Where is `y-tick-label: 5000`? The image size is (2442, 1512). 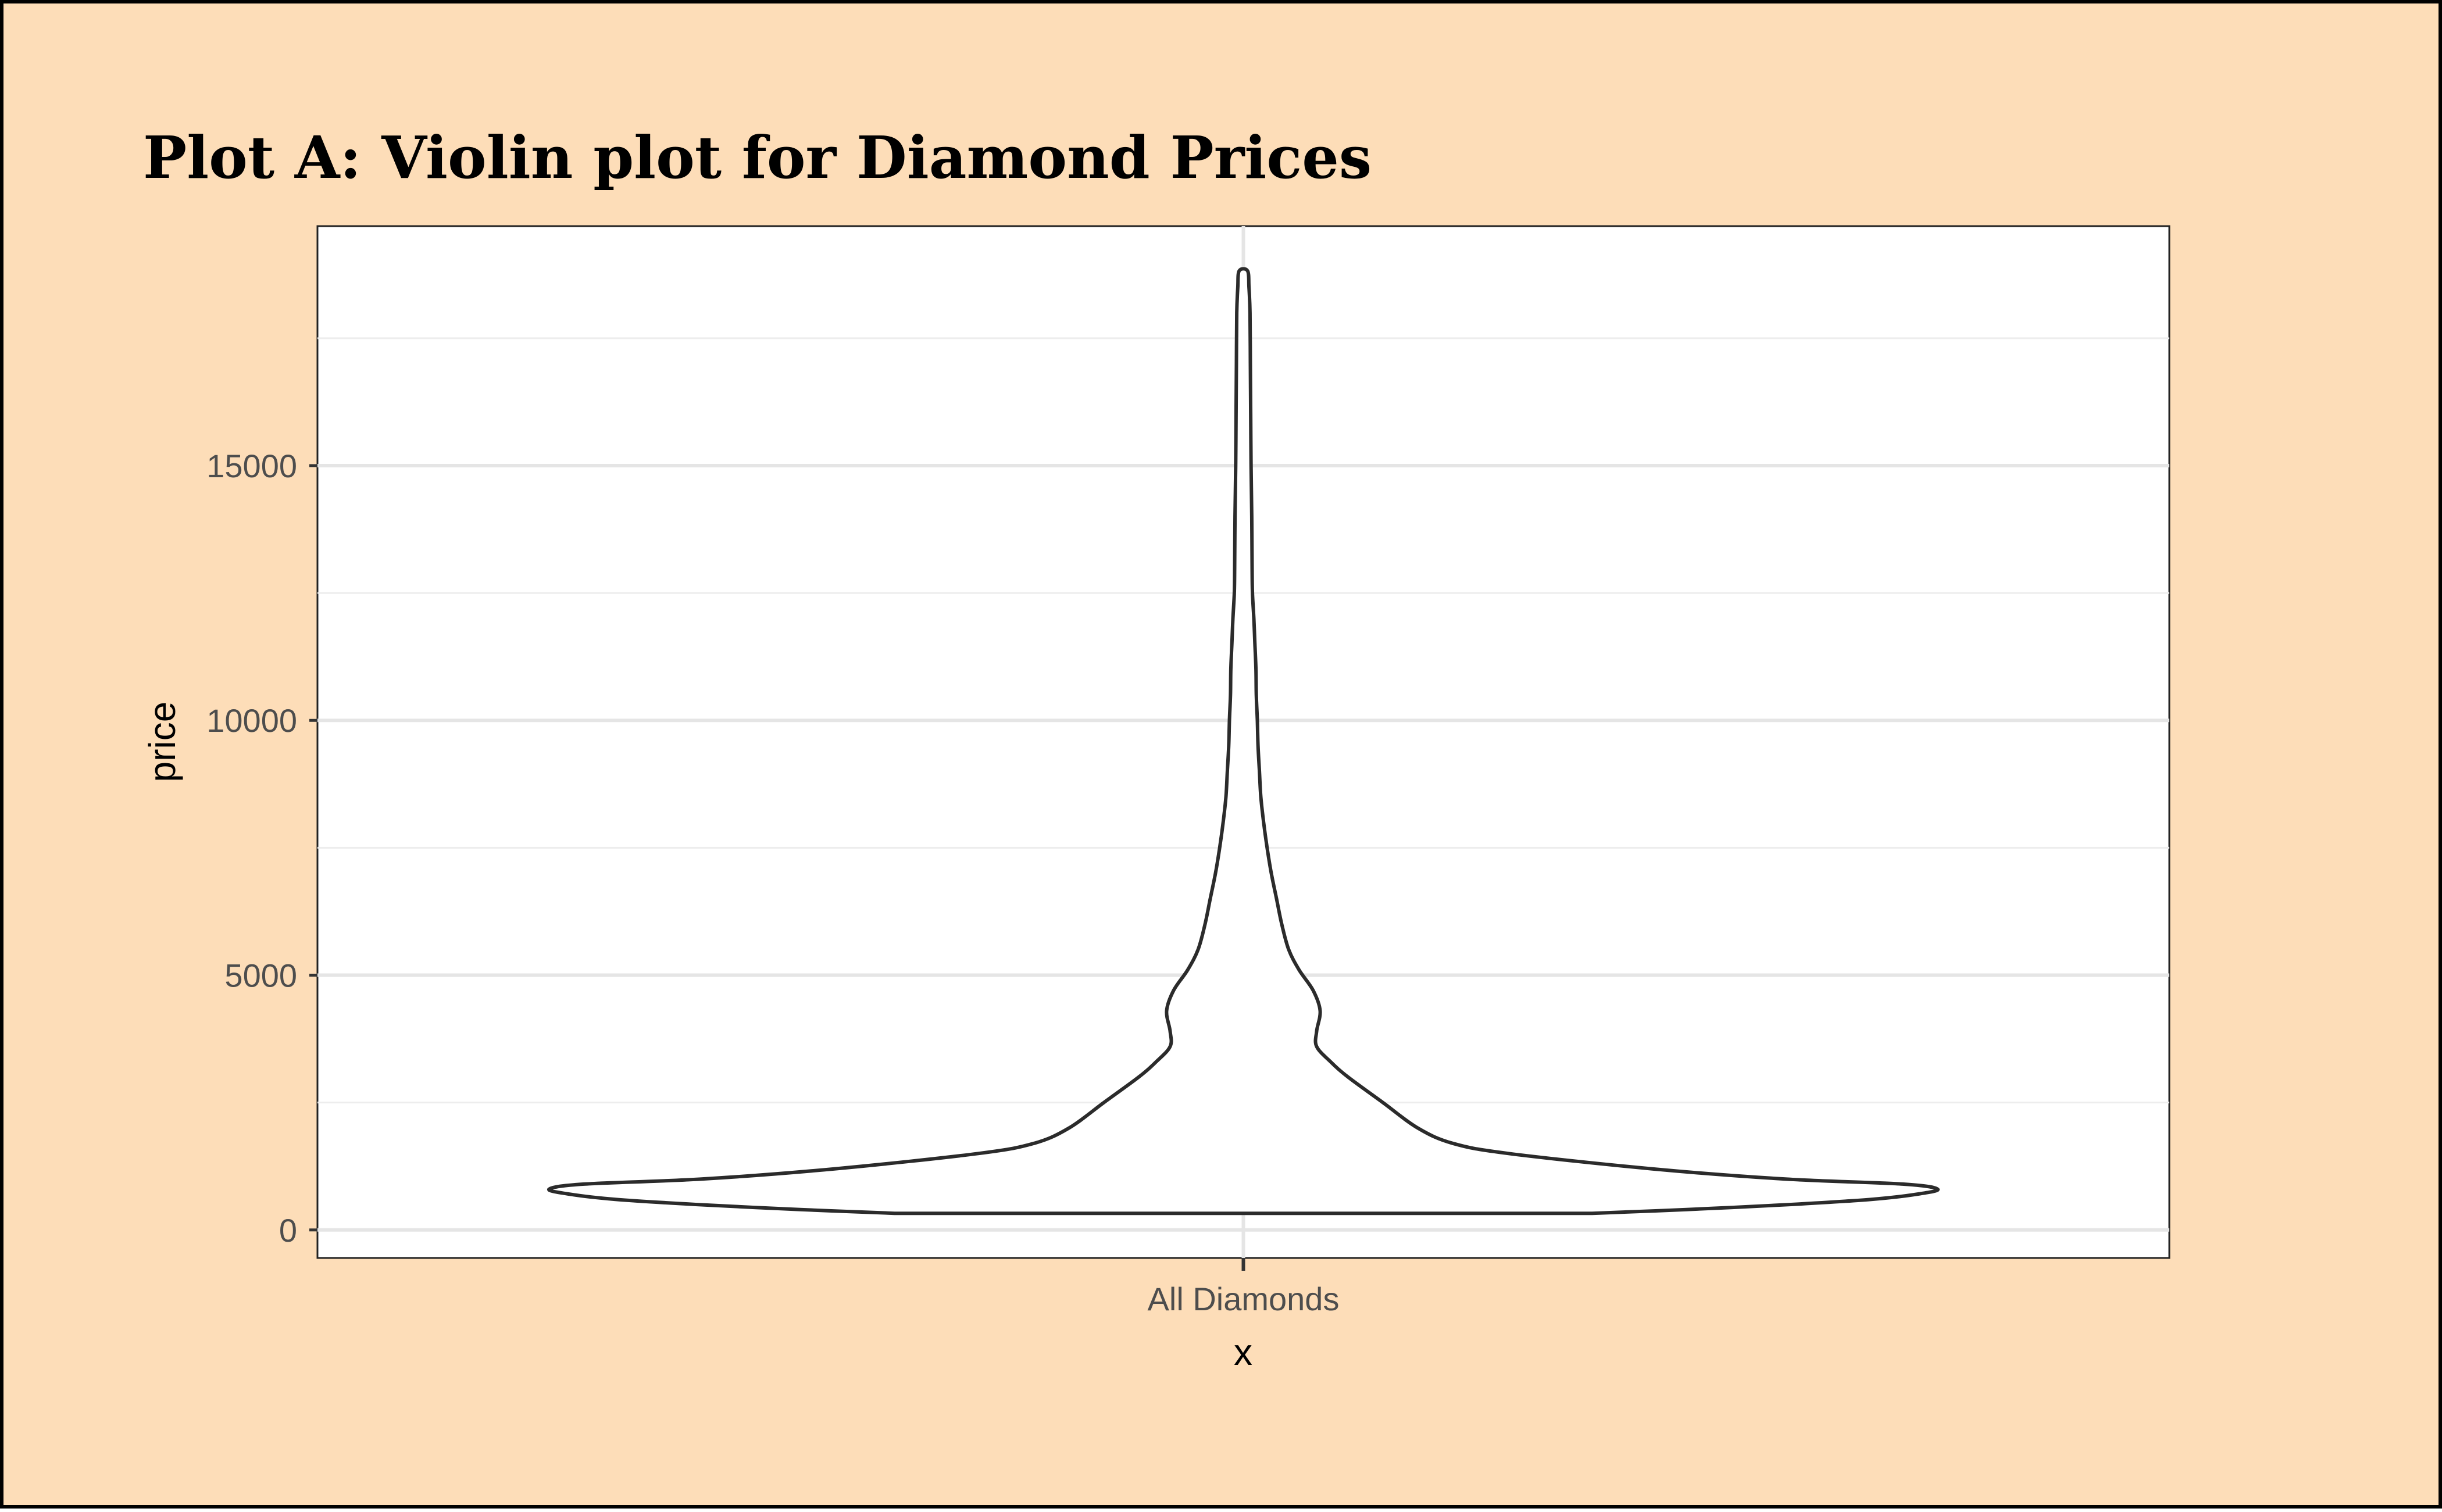
y-tick-label: 5000 is located at coordinates (260, 975).